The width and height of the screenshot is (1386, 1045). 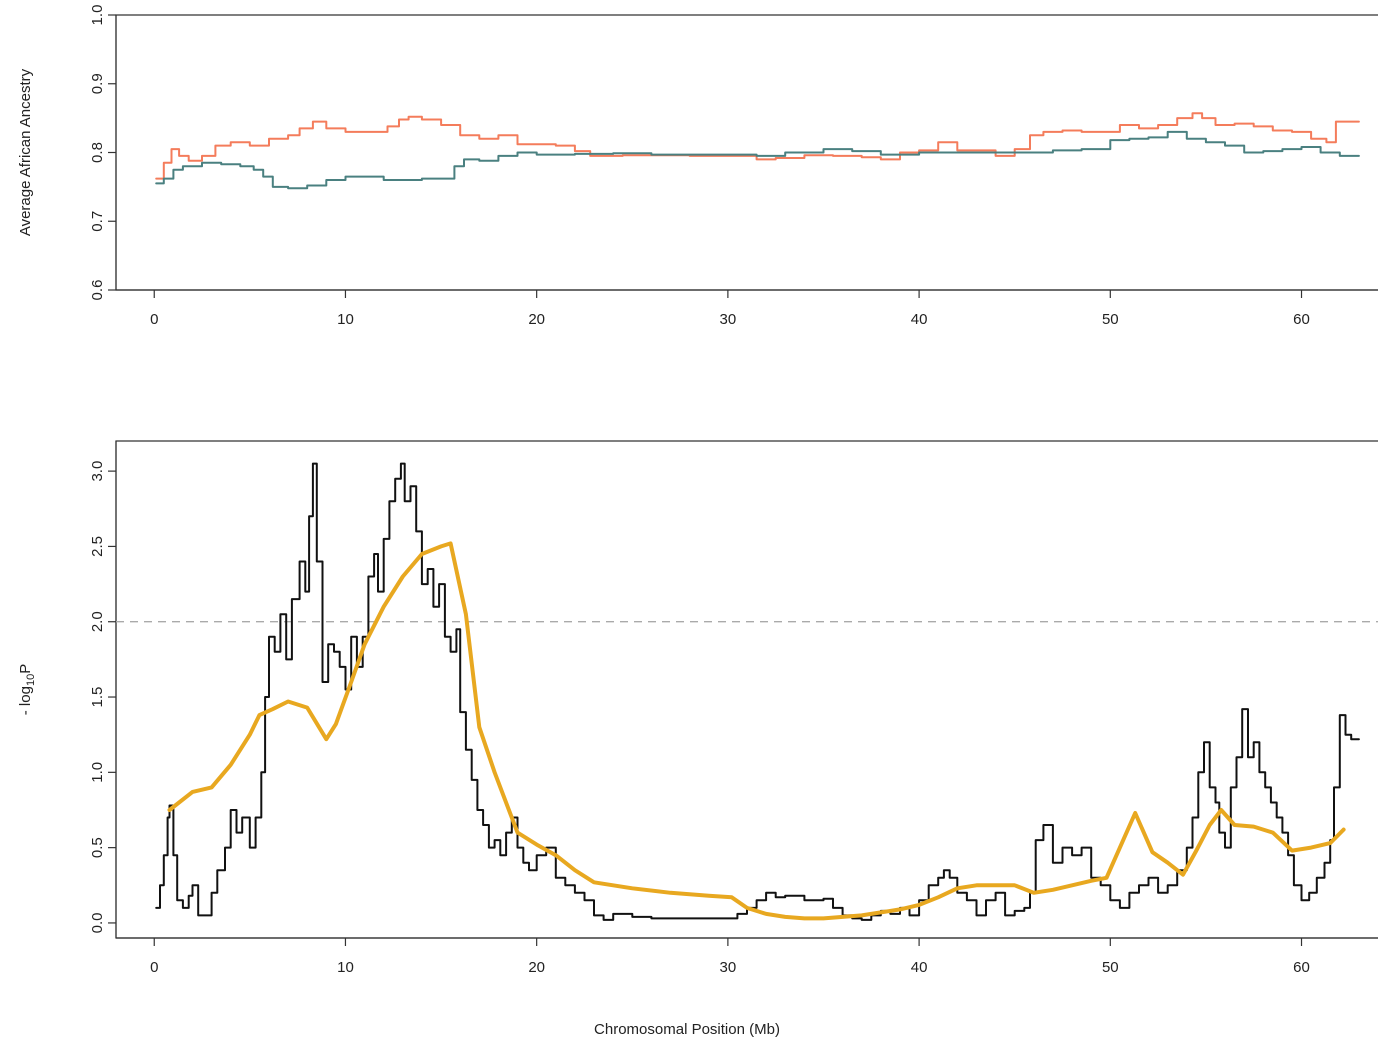 I want to click on y-tick-label: 0.7, so click(x=97, y=221).